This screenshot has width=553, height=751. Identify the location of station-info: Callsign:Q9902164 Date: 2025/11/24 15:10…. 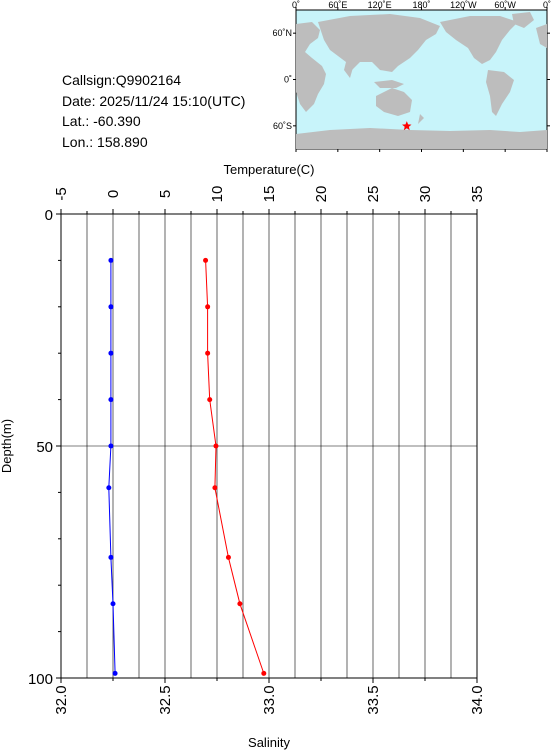
(153, 111).